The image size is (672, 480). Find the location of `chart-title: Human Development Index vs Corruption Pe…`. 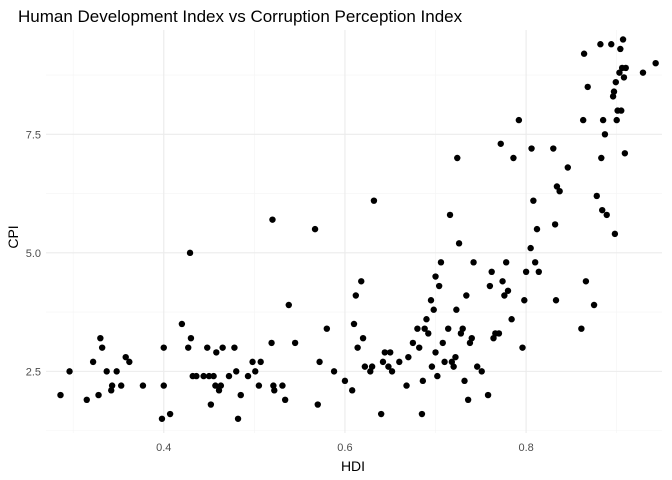

chart-title: Human Development Index vs Corruption Pe… is located at coordinates (240, 16).